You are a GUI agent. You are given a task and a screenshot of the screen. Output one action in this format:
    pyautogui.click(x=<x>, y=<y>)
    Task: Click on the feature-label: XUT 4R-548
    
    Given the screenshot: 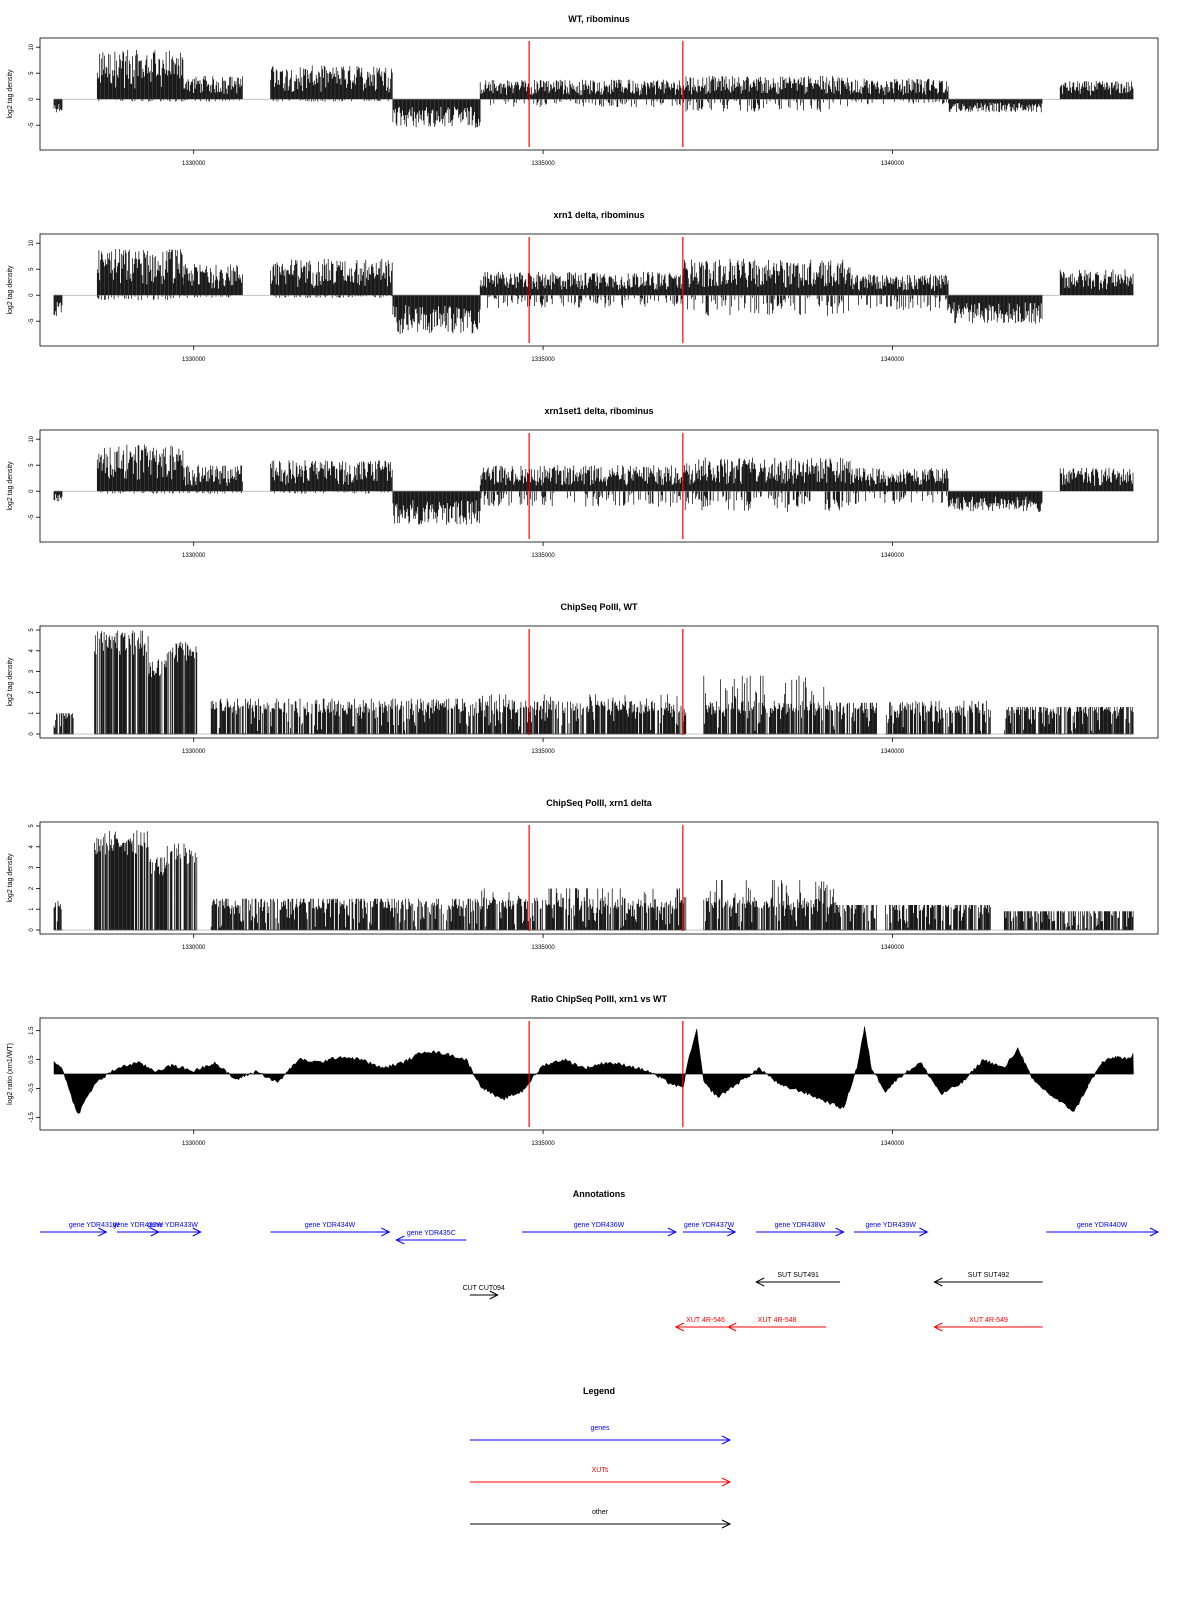 What is the action you would take?
    pyautogui.click(x=777, y=1320)
    